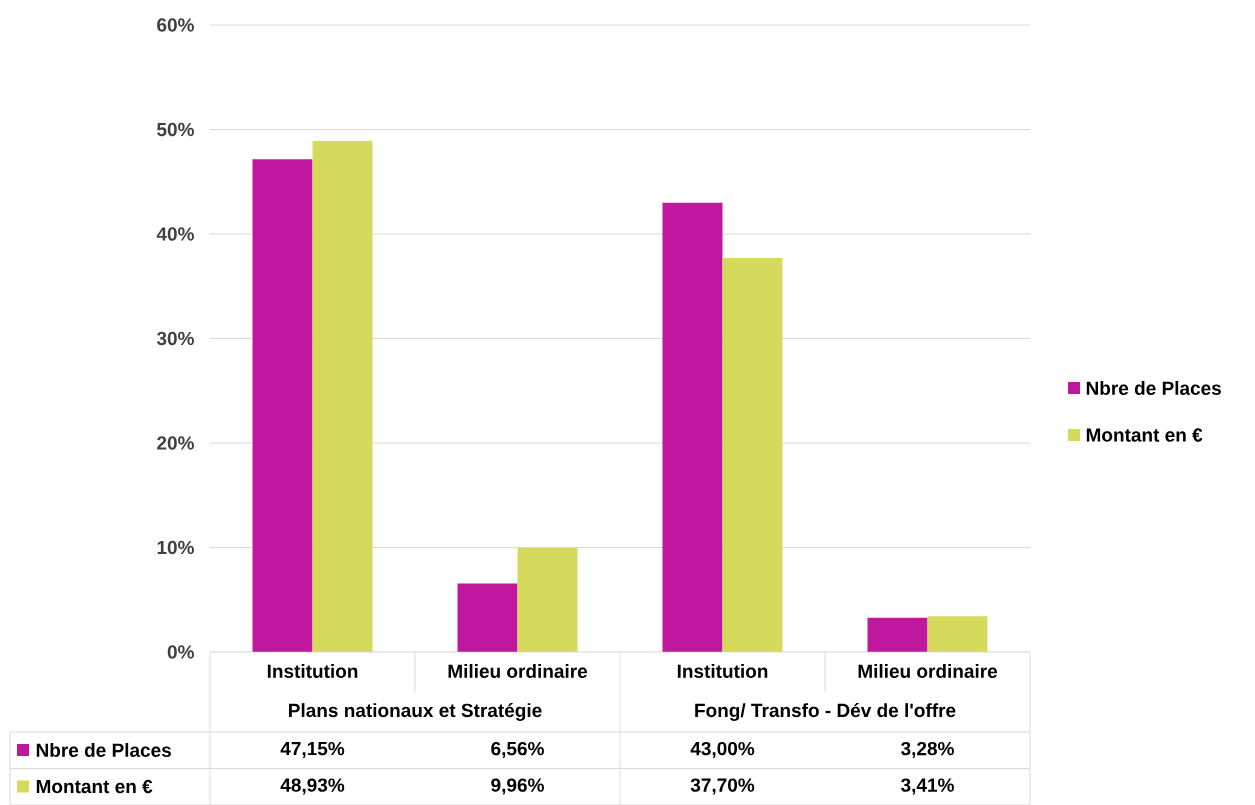  Describe the element at coordinates (1153, 388) in the screenshot. I see `text: Nbre de Places` at that location.